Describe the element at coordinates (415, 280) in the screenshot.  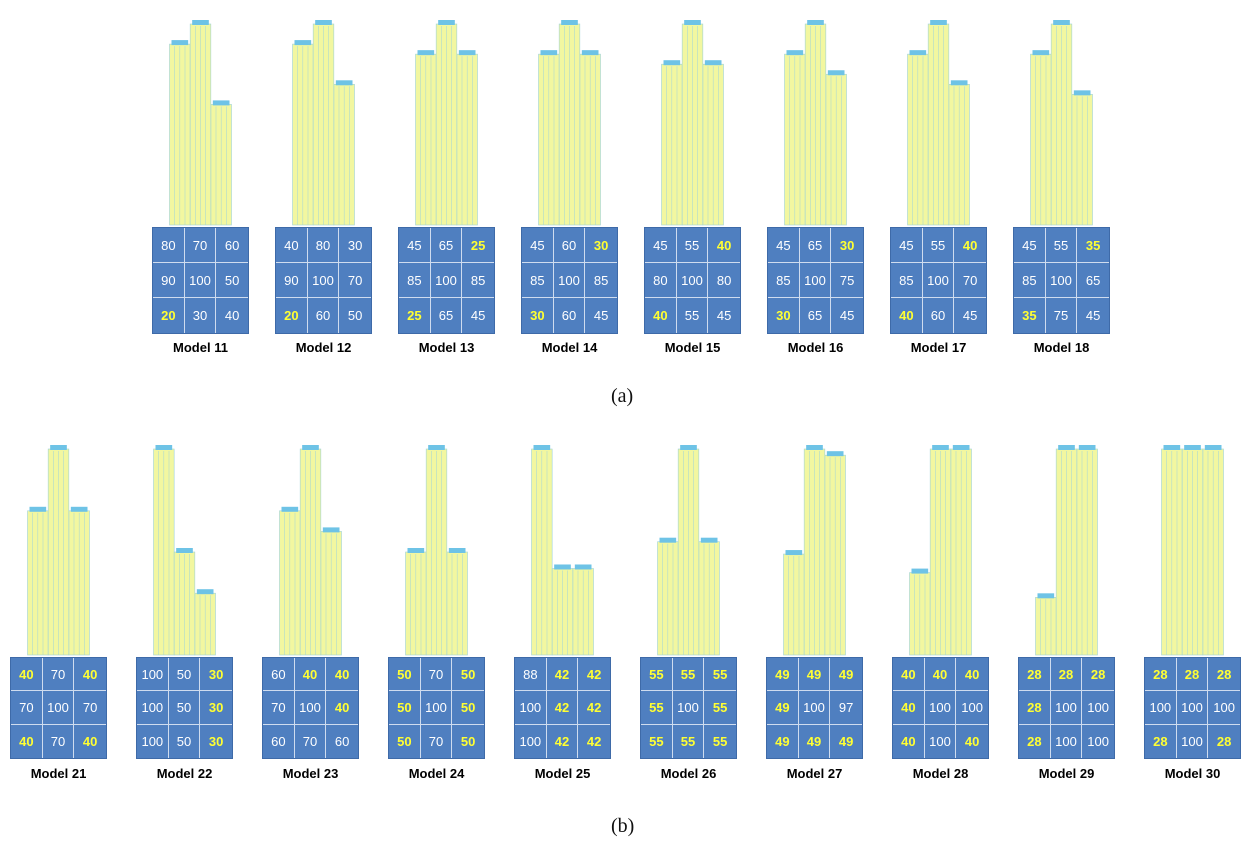
I see `grid-cell: 85` at that location.